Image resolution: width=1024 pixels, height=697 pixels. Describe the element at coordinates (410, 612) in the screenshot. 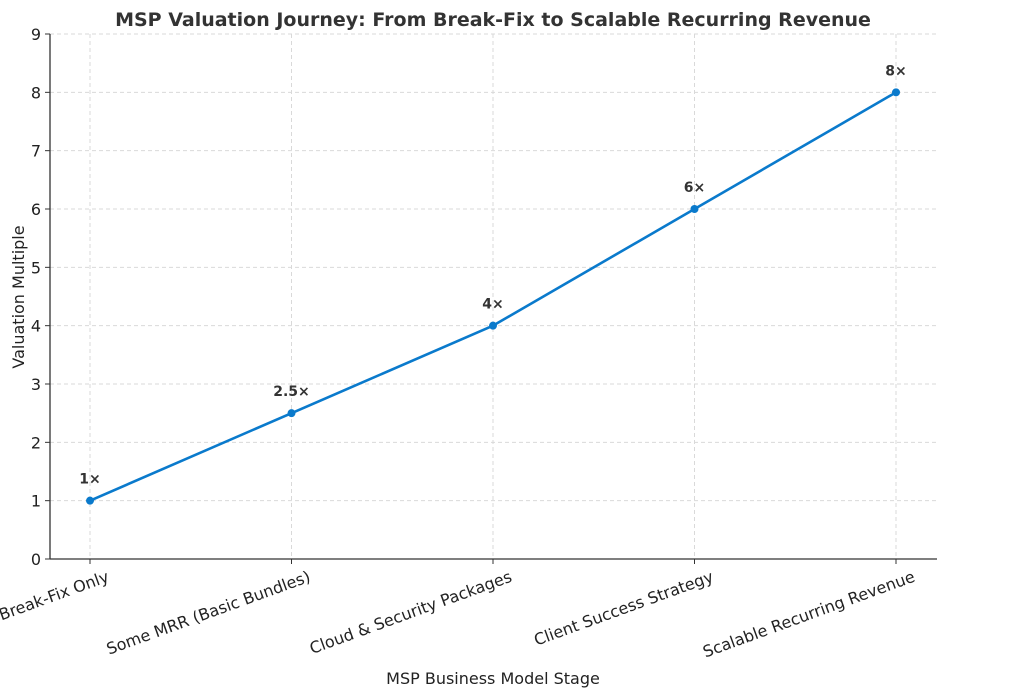

I see `x-tick-label: Cloud & Security Packages` at that location.